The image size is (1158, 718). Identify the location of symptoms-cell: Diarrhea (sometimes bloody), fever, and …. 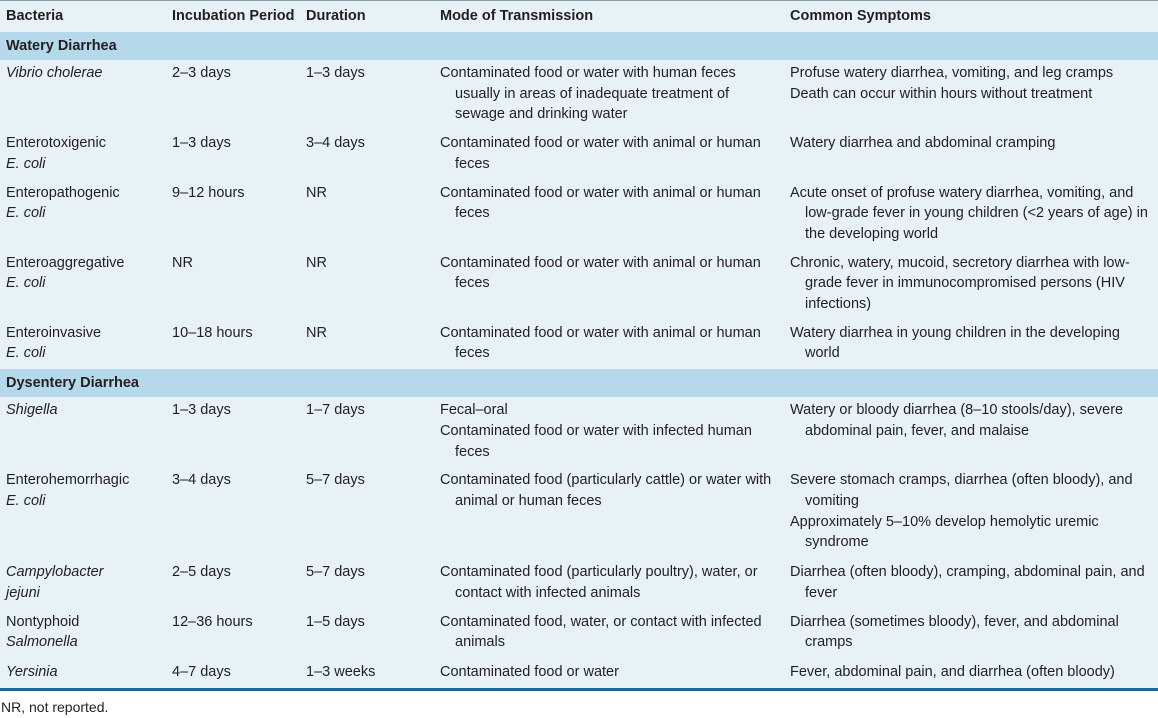
(971, 634).